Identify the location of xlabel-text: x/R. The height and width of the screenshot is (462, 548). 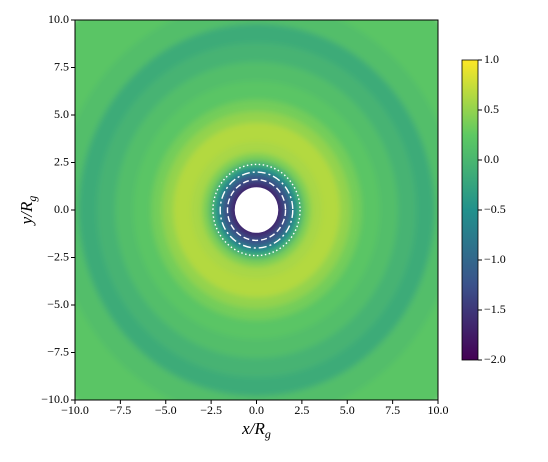
(253, 428).